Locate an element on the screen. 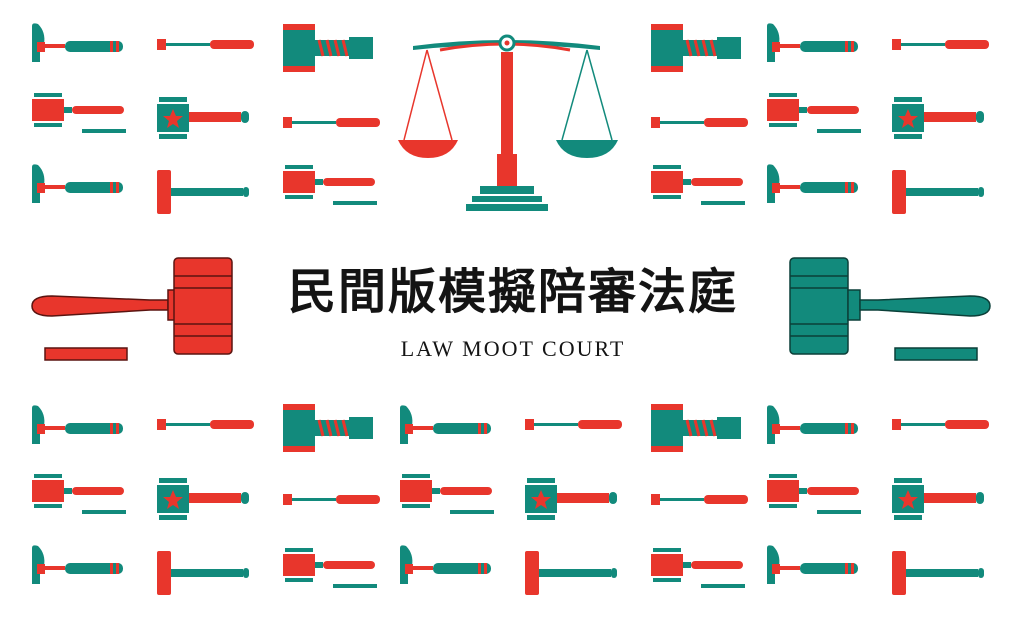 Image resolution: width=1009 pixels, height=621 pixels. page-title: 民間版模擬陪審法庭 is located at coordinates (512, 292).